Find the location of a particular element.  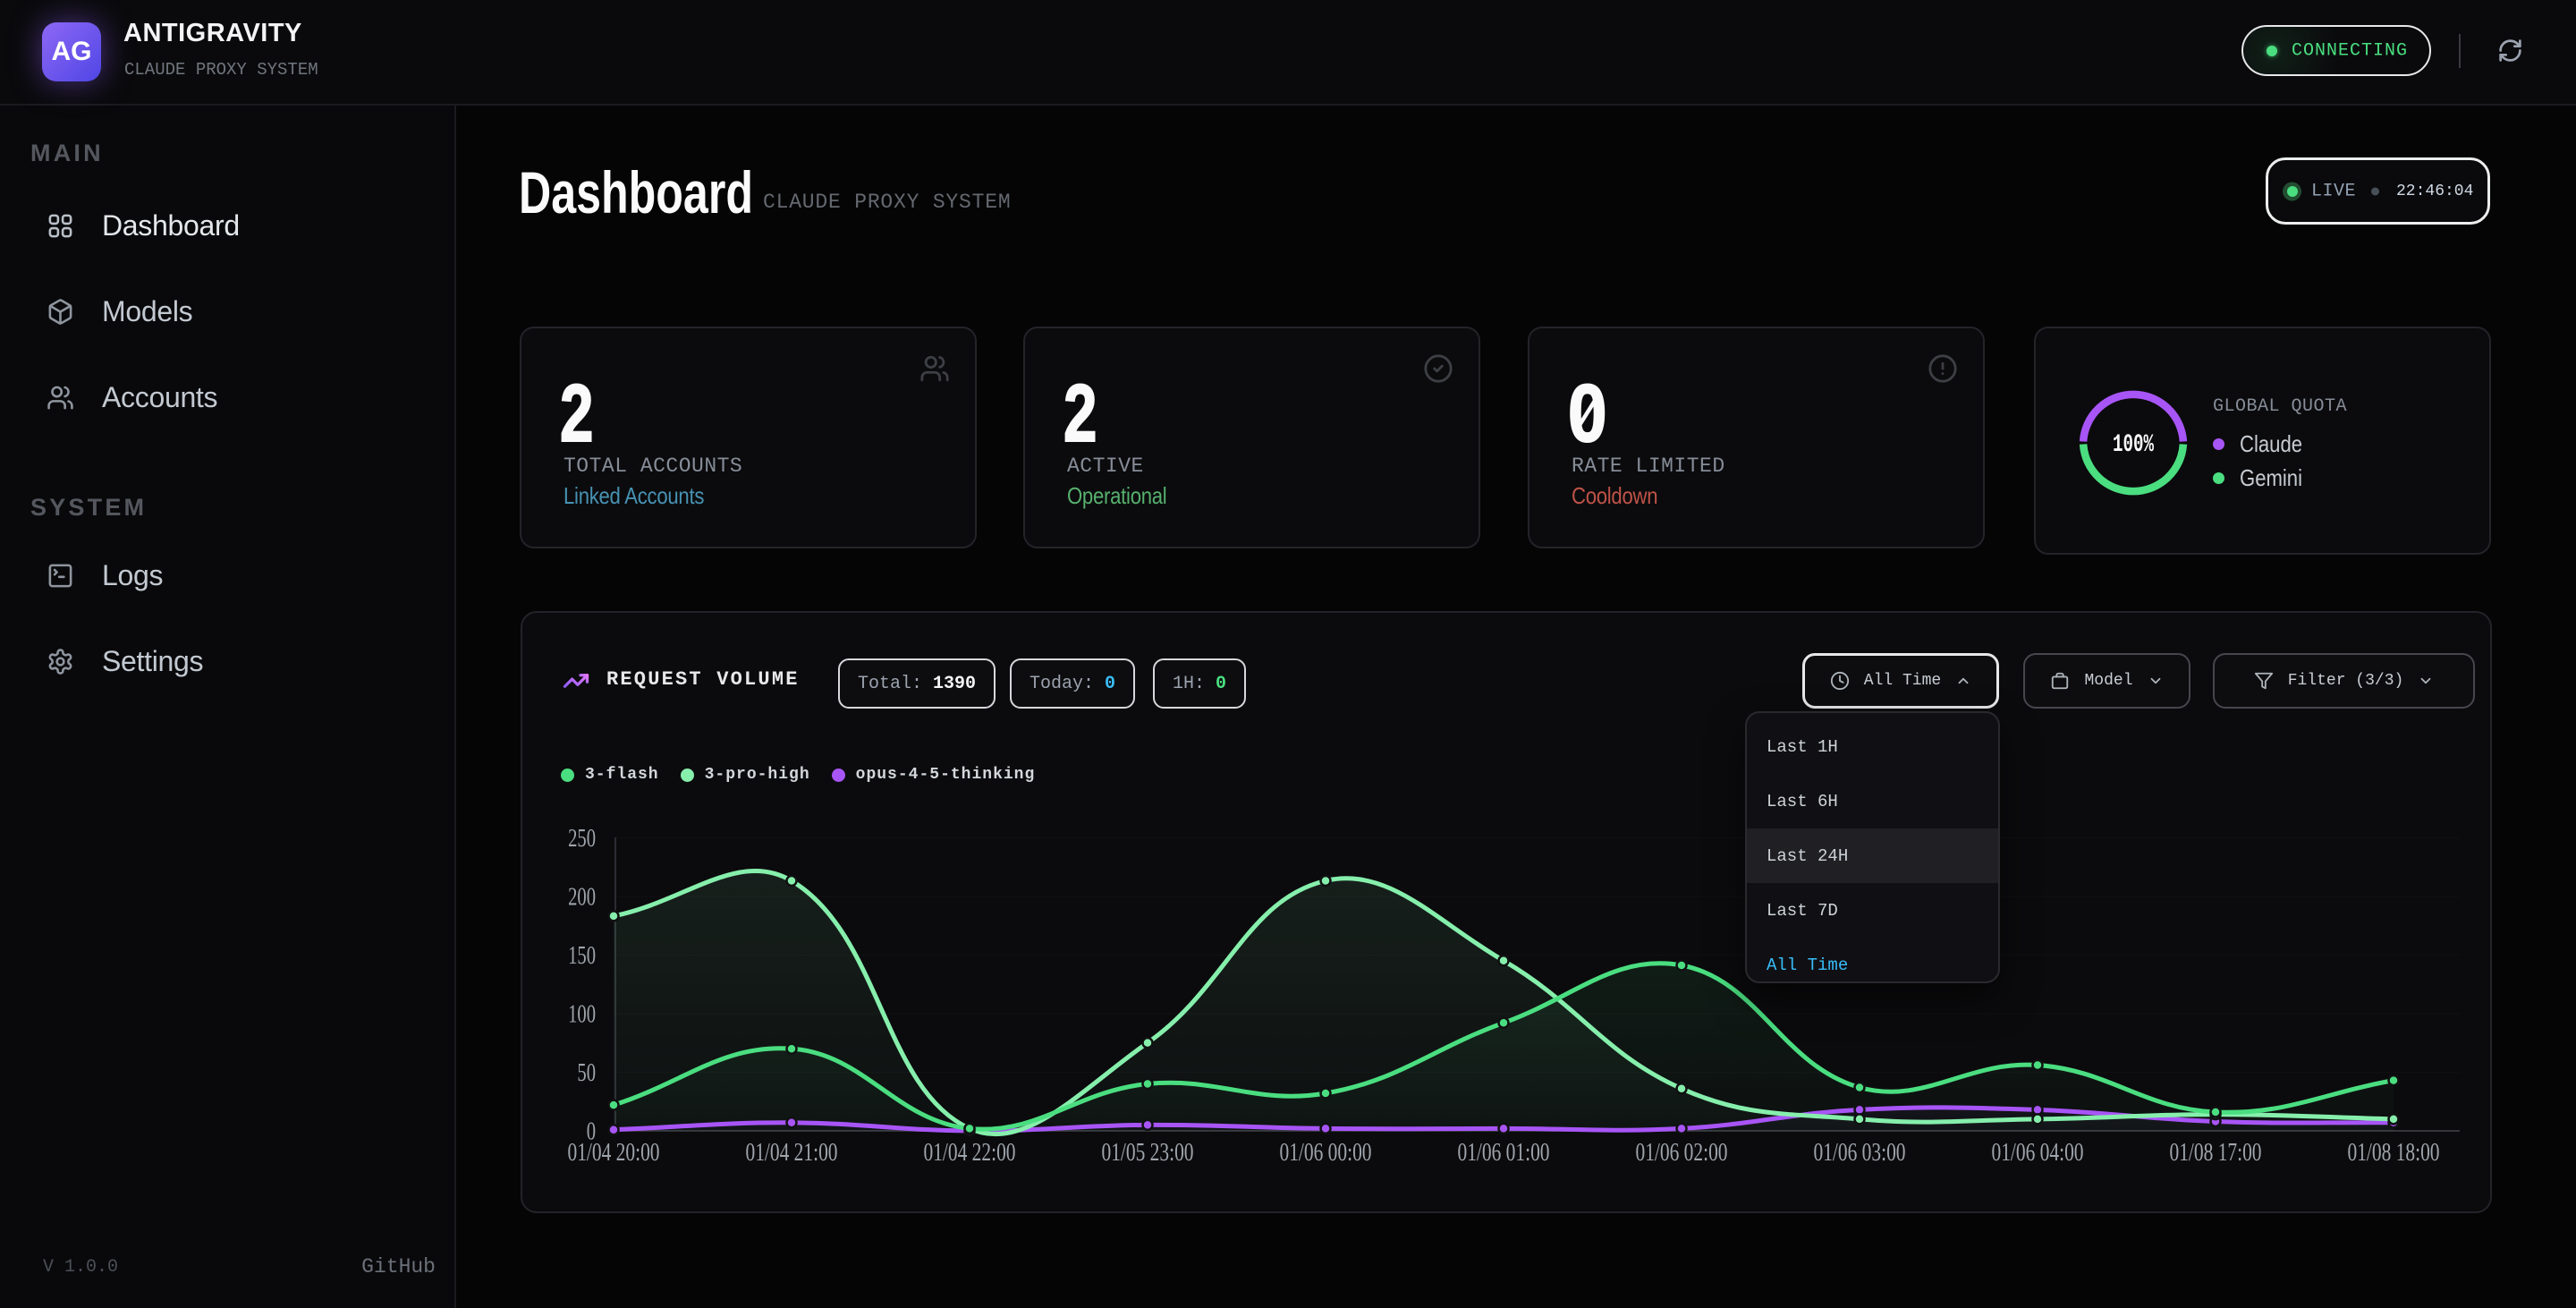

svg-text: 150 is located at coordinates (582, 956).